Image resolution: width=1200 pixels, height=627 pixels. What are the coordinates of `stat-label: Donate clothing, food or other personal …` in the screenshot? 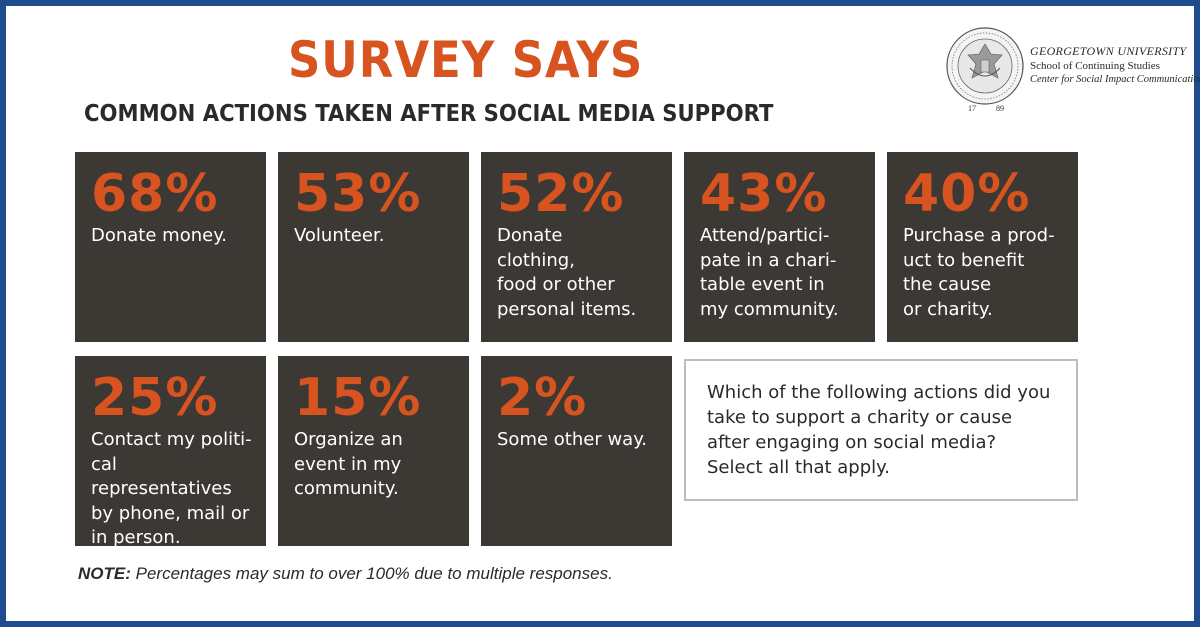 It's located at (567, 272).